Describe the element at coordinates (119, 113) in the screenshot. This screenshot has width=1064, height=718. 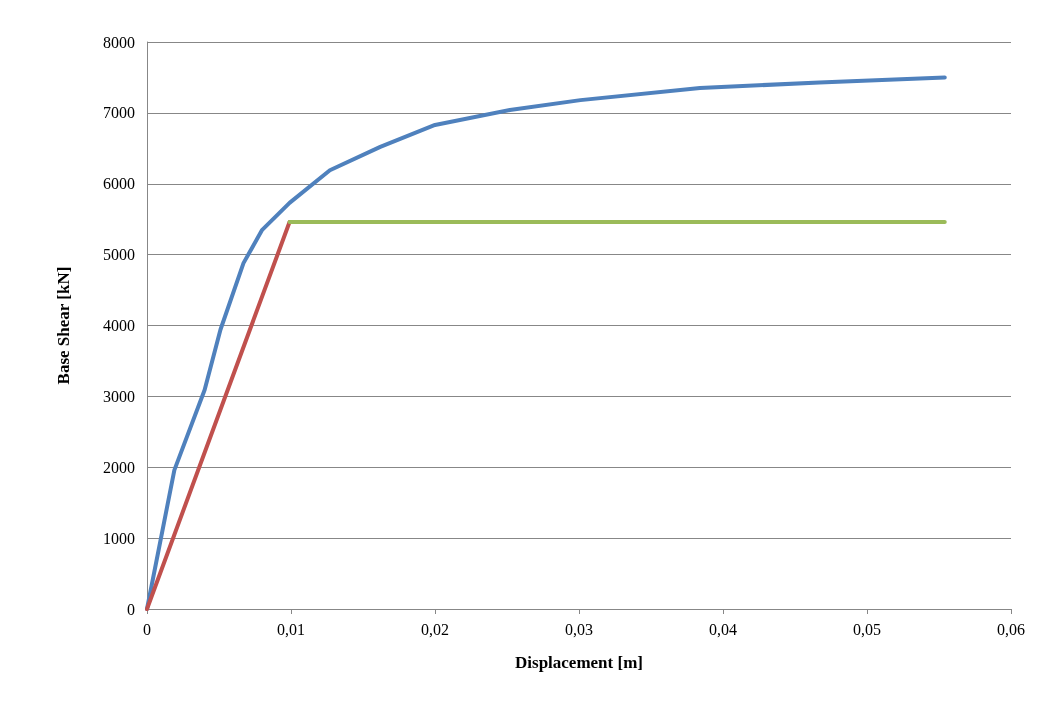
I see `y-tick-label: 7000` at that location.